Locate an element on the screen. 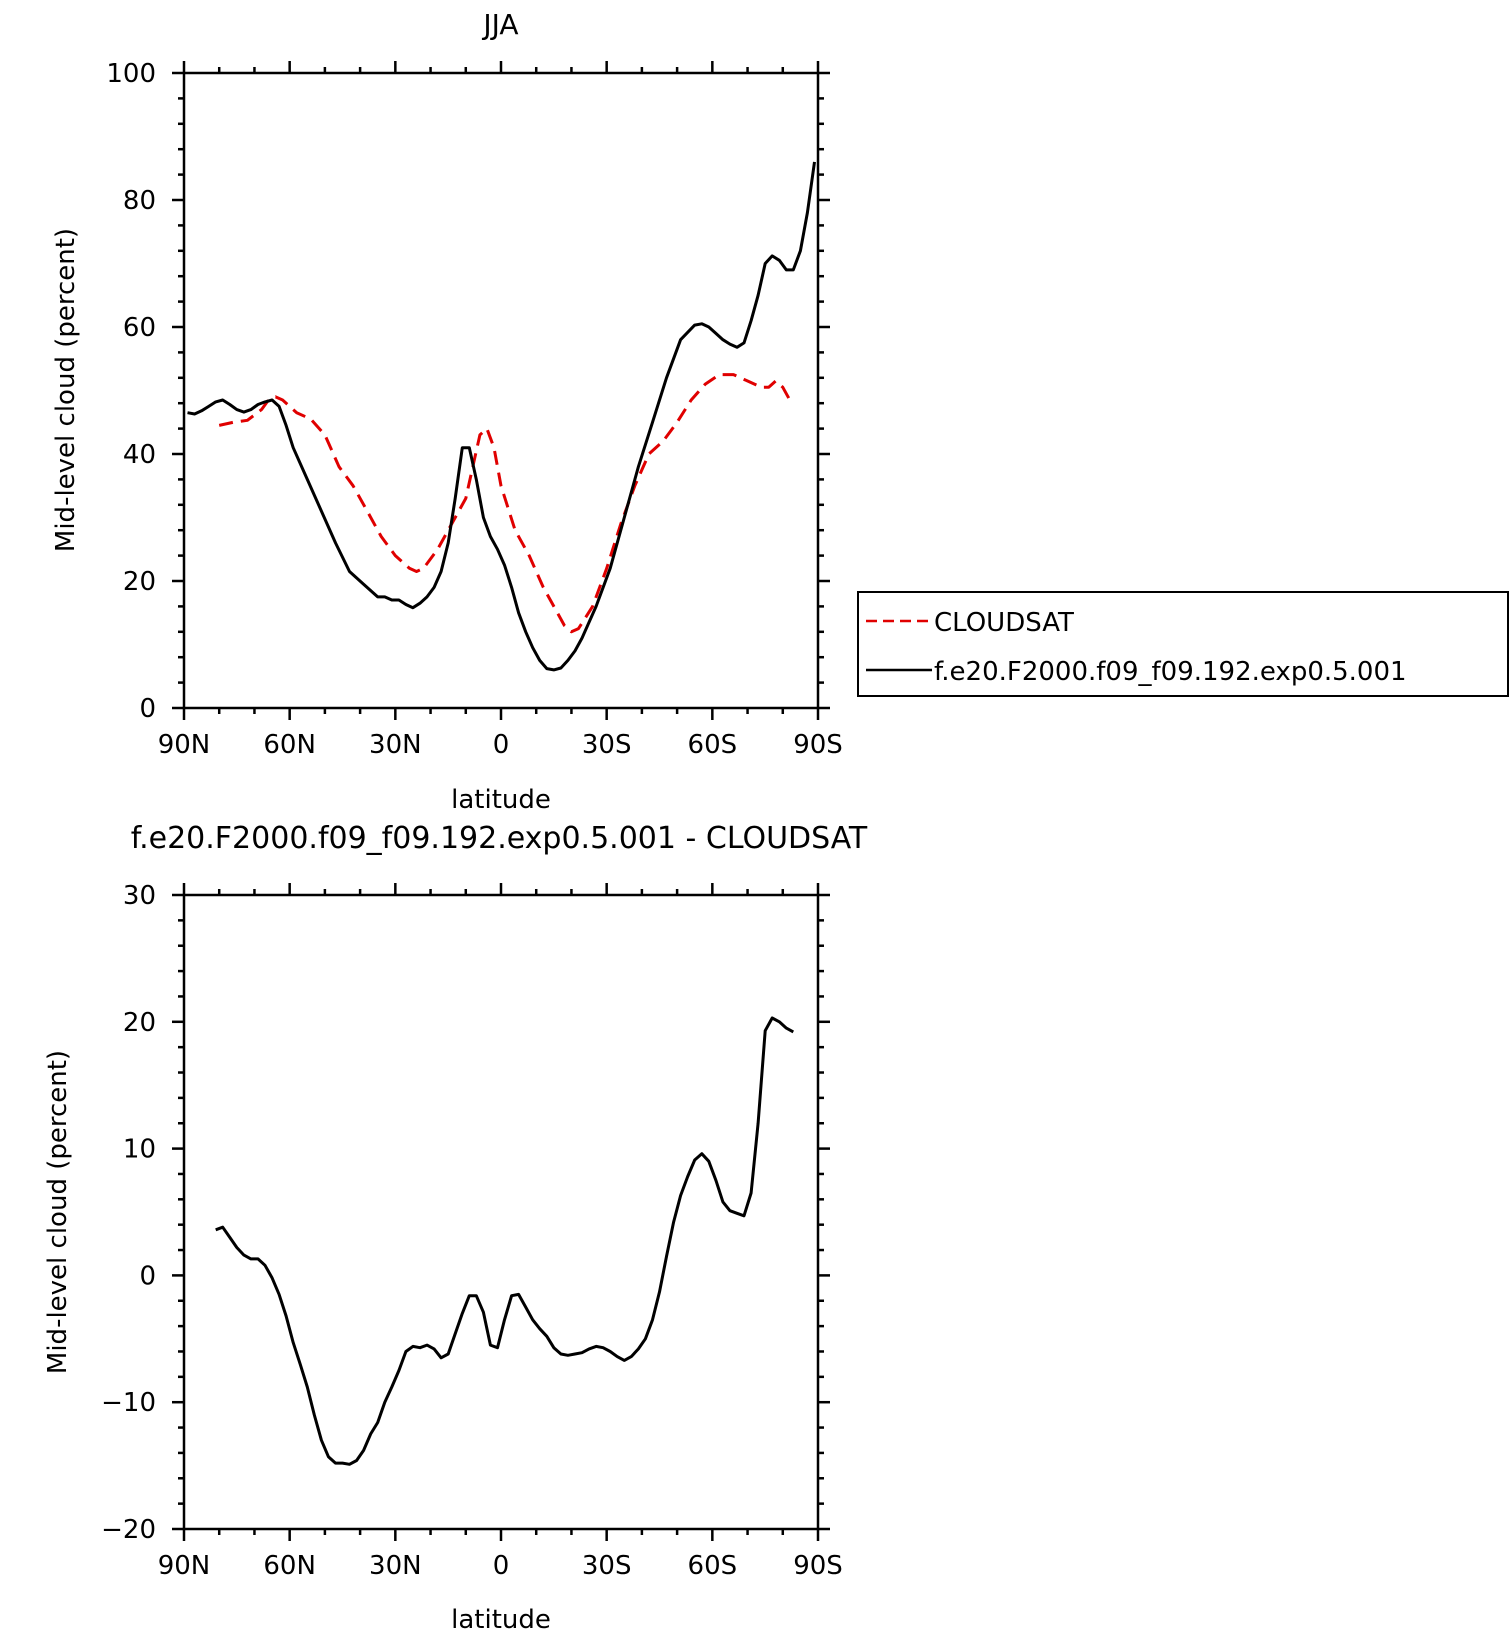  chart-title: JJA is located at coordinates (499, 24).